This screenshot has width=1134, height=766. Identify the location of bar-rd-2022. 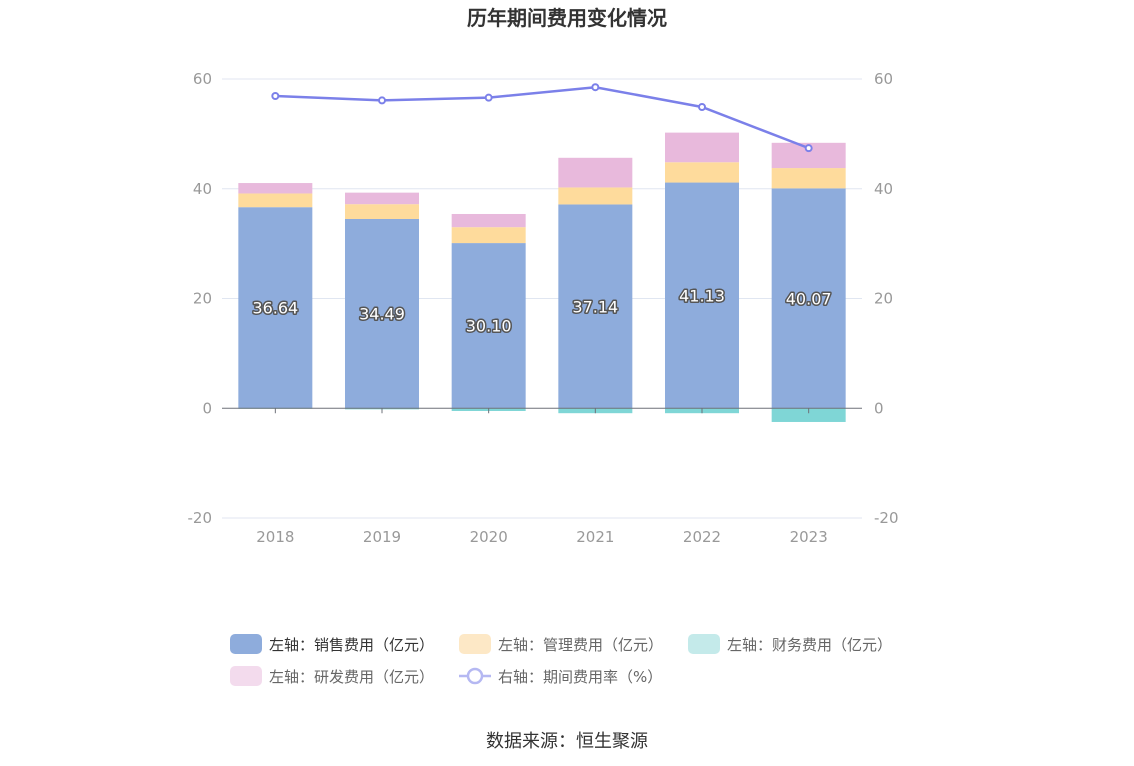
(702, 147).